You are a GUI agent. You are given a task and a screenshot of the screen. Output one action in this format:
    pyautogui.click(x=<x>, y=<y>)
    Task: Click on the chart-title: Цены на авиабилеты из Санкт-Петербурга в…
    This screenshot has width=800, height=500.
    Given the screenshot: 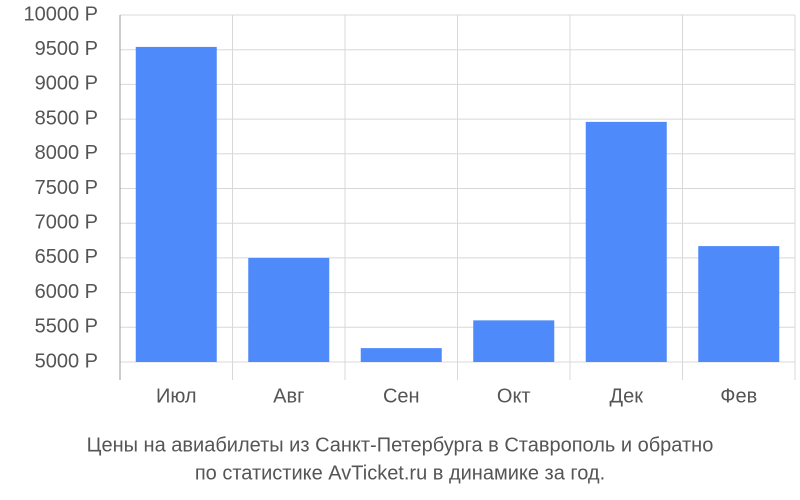 What is the action you would take?
    pyautogui.click(x=400, y=445)
    